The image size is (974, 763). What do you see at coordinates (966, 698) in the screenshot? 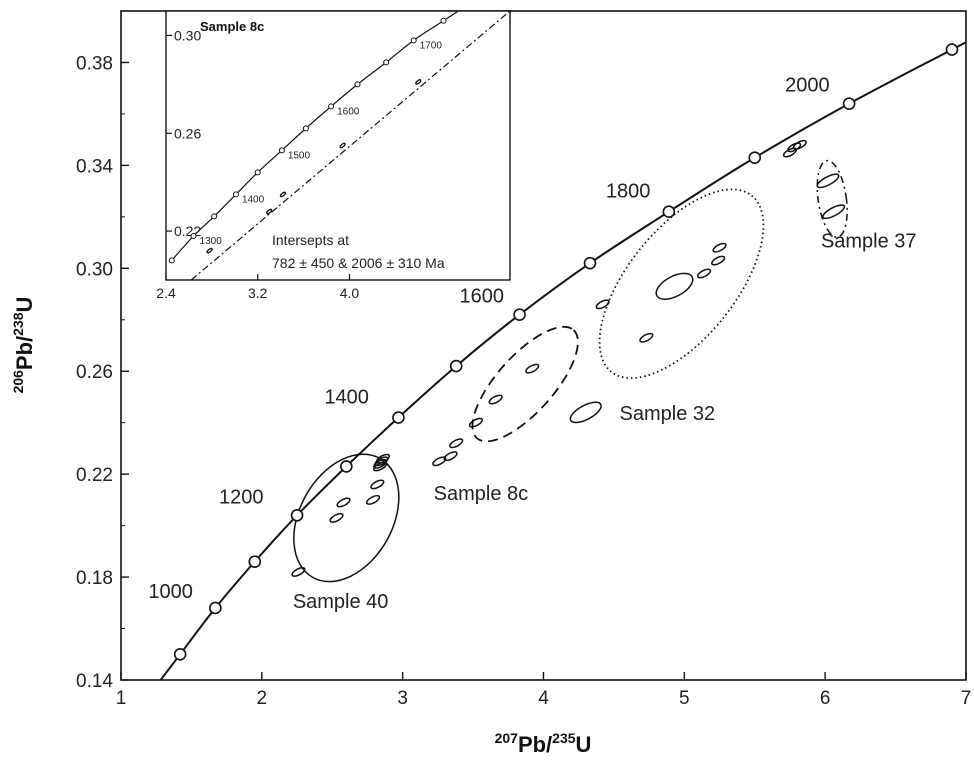
I see `x-tick-label: 7` at bounding box center [966, 698].